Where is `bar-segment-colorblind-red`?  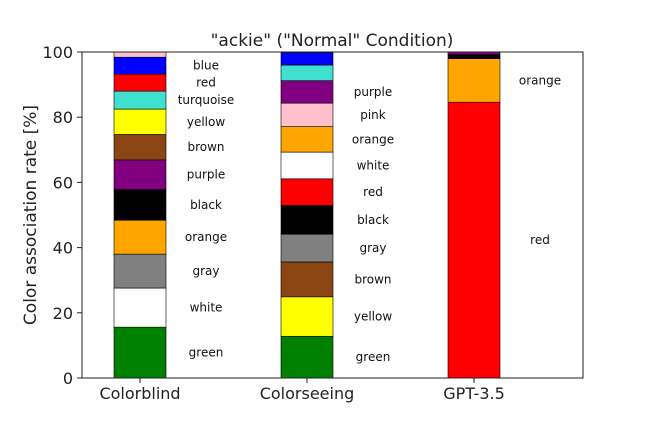 bar-segment-colorblind-red is located at coordinates (140, 82).